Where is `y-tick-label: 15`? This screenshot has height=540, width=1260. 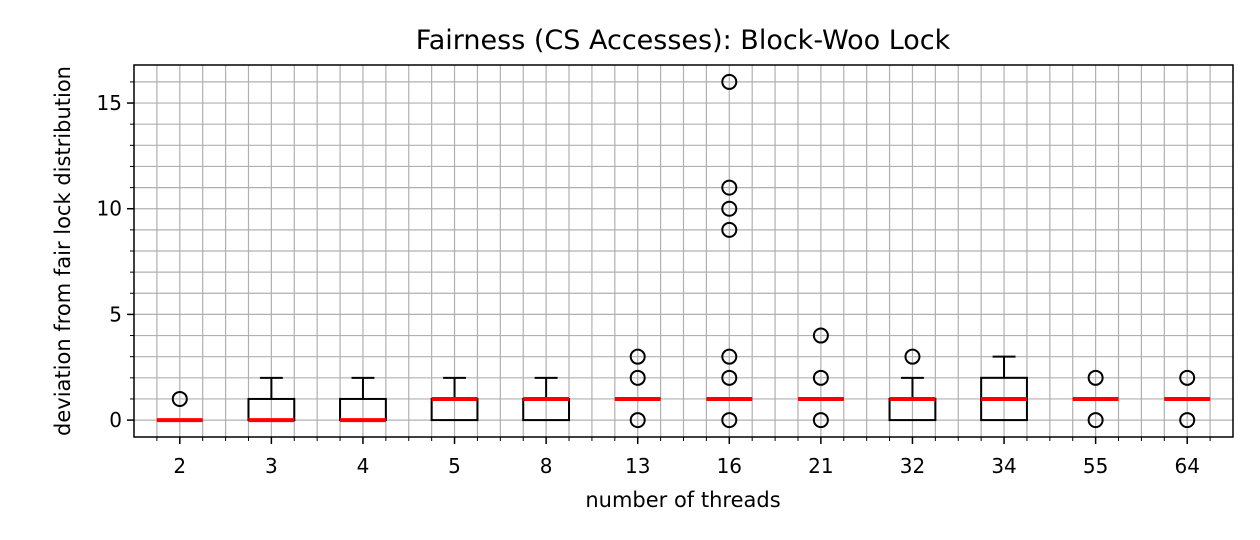 y-tick-label: 15 is located at coordinates (109, 103).